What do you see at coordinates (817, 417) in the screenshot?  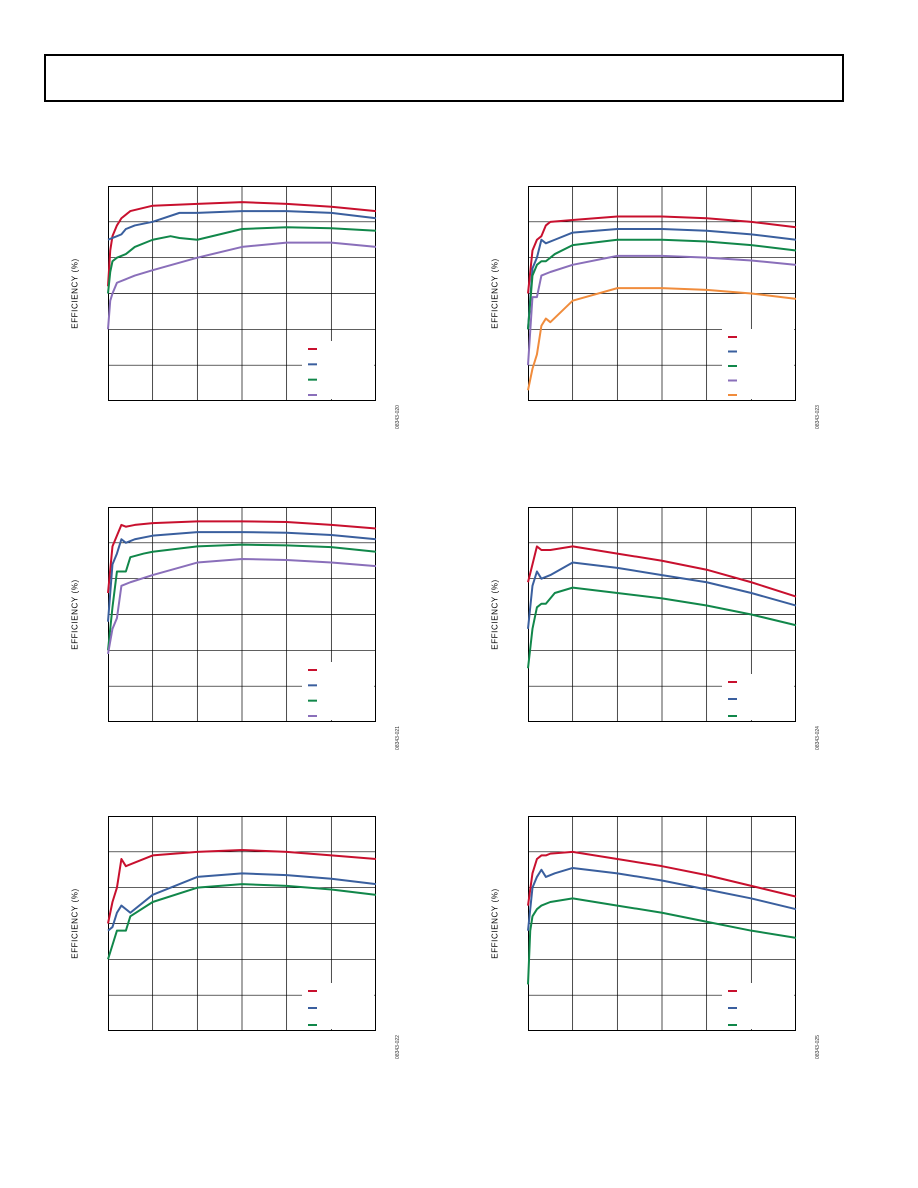 I see `figure-code: 08343-023` at bounding box center [817, 417].